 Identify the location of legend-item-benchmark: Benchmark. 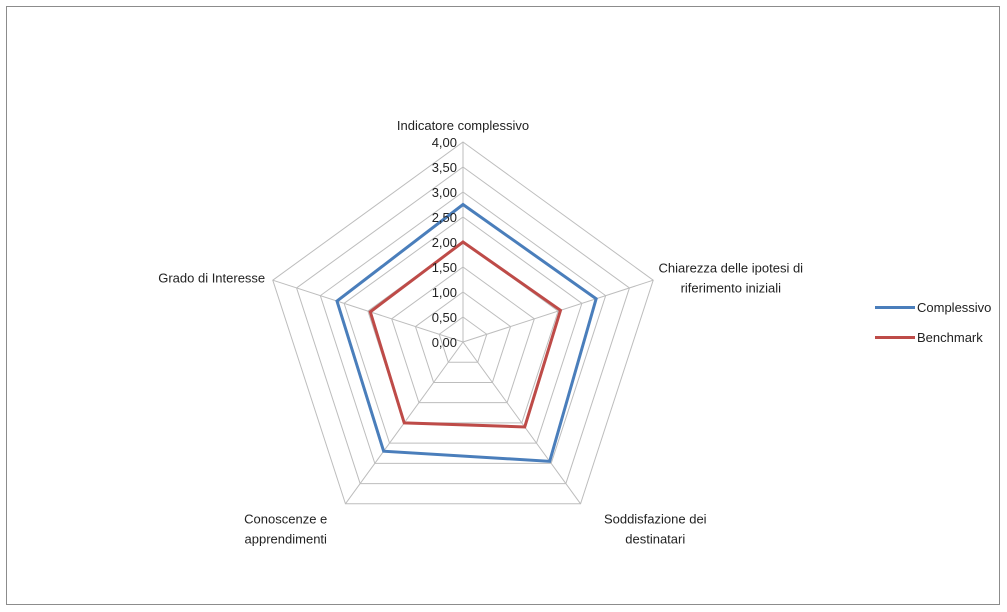
(933, 337).